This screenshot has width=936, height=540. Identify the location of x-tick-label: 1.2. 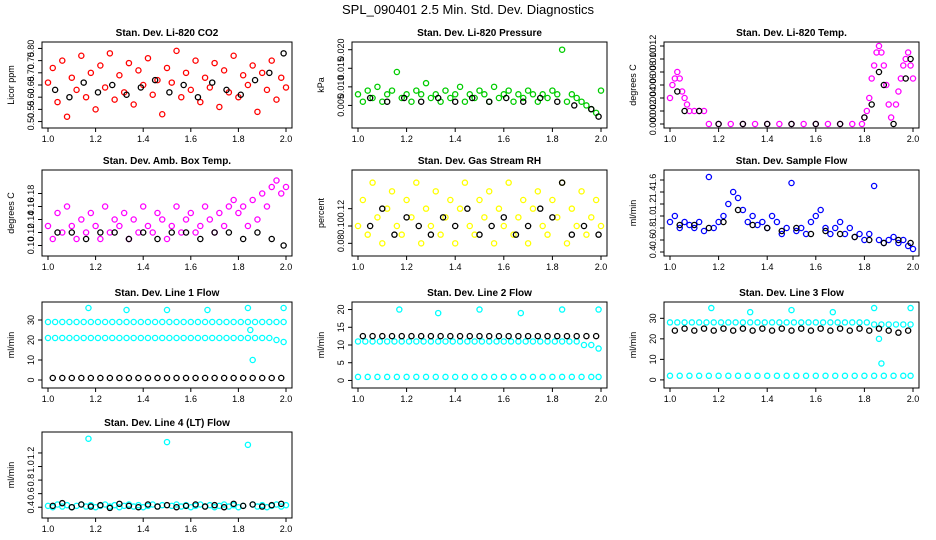
(718, 399).